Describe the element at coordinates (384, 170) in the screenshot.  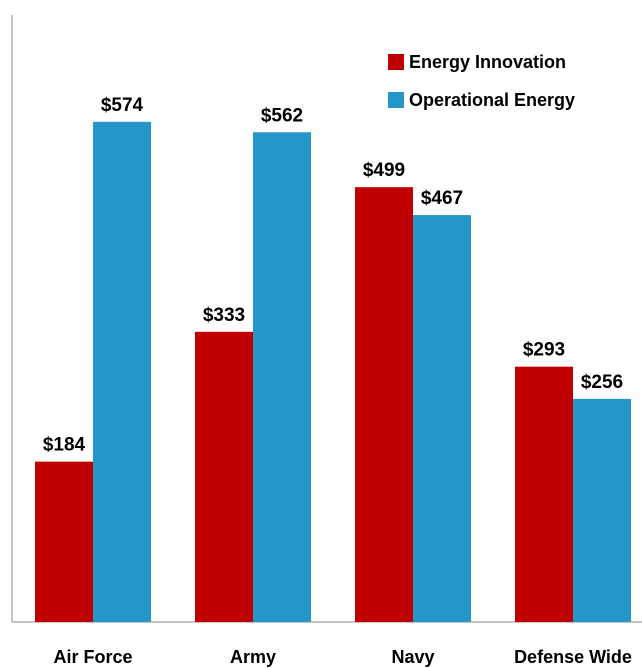
I see `data-label: $499` at that location.